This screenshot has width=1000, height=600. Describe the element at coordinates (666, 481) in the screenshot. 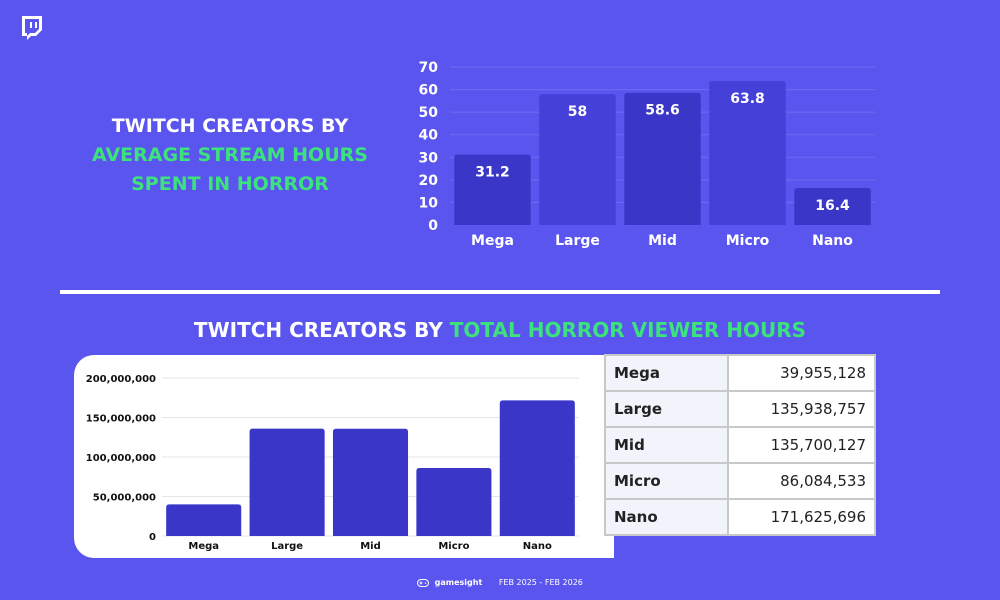

I see `table-cell-name: Micro` at that location.